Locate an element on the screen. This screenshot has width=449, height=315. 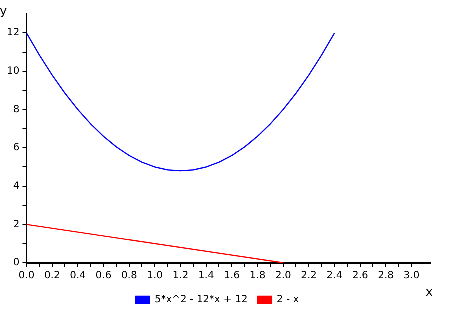
x-tick-label: 1.8 is located at coordinates (258, 276).